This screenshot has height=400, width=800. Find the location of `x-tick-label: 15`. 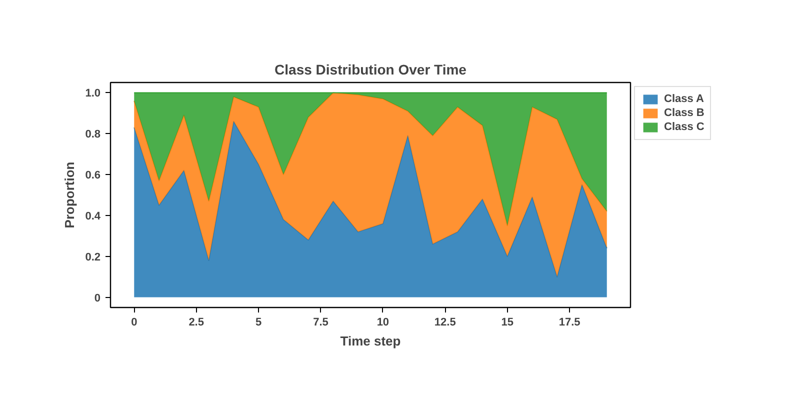

x-tick-label: 15 is located at coordinates (507, 322).